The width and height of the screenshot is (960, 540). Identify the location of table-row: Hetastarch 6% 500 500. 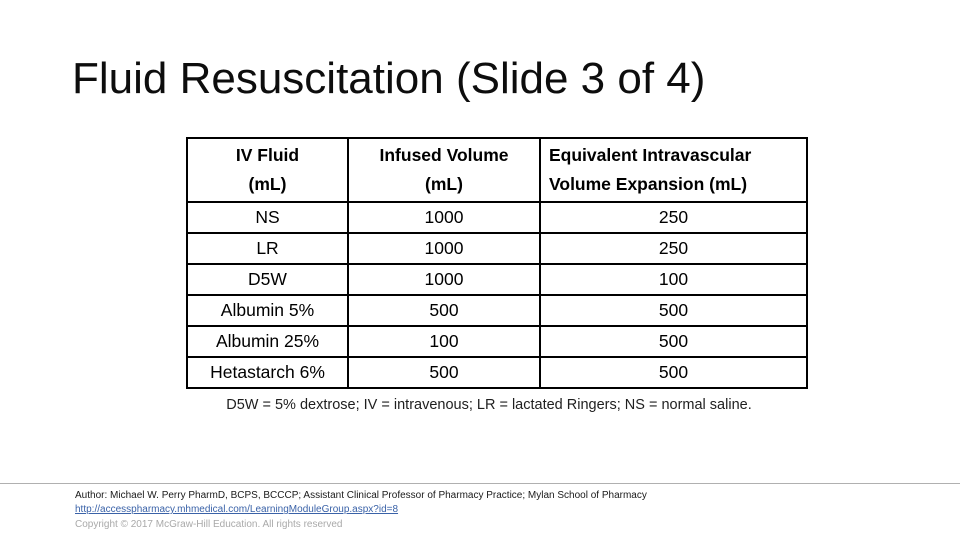
(497, 372).